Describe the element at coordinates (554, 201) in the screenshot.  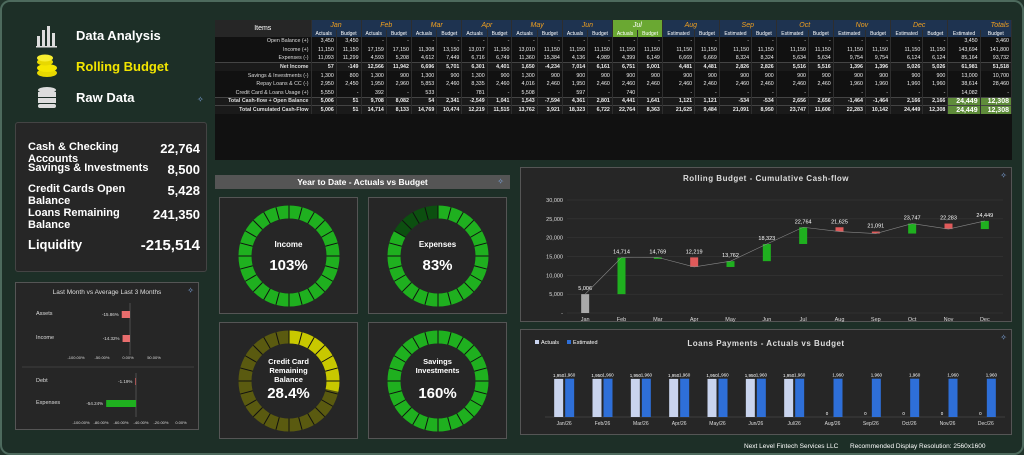
I see `y-tick-label: 30,000` at that location.